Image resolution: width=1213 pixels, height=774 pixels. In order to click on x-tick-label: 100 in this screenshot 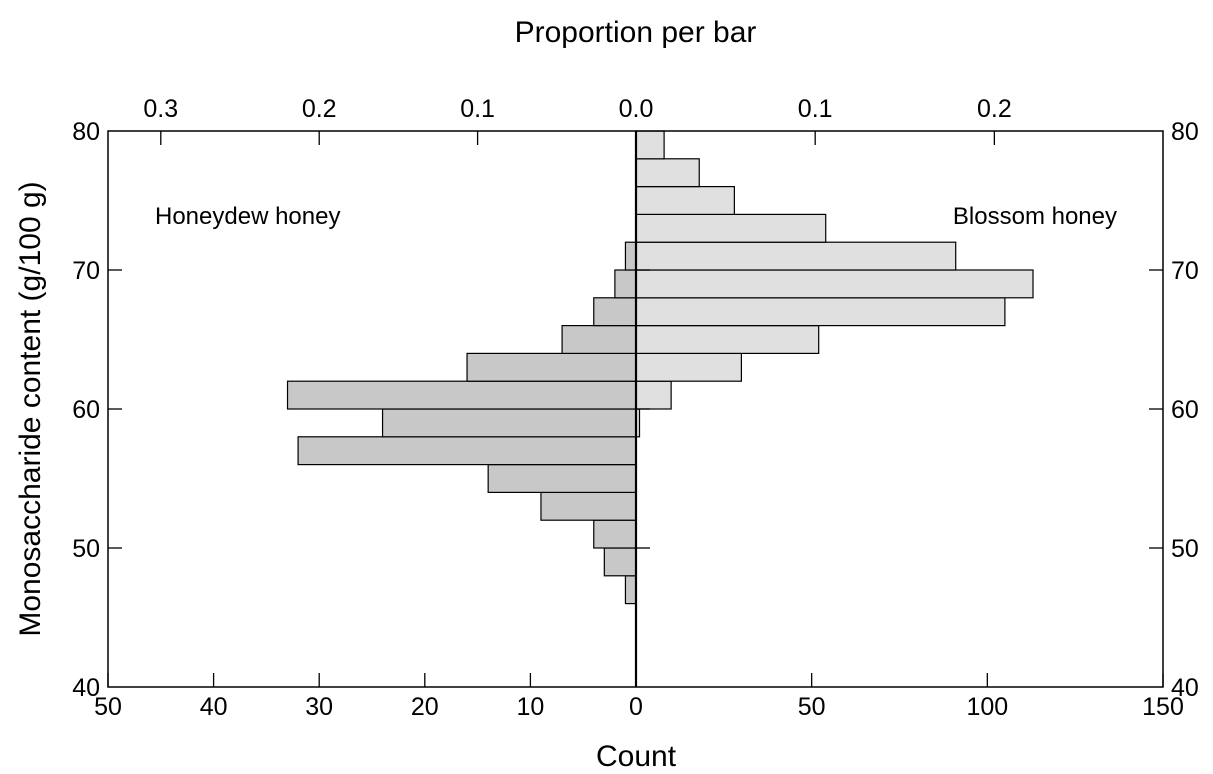, I will do `click(987, 707)`.